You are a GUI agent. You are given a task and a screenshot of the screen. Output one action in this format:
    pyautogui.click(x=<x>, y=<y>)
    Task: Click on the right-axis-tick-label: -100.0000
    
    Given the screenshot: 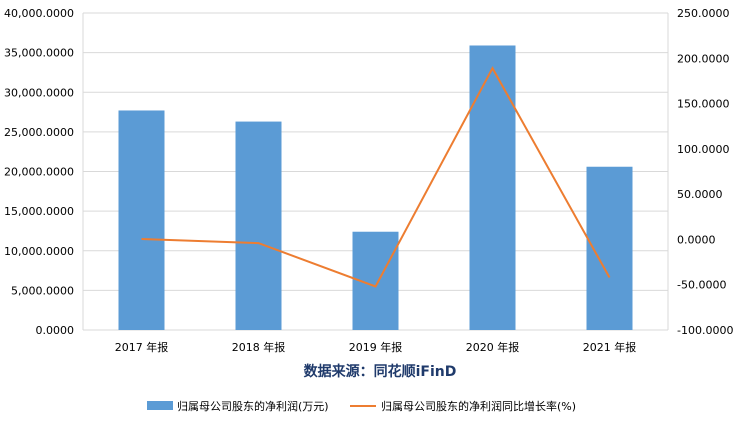 What is the action you would take?
    pyautogui.click(x=705, y=330)
    